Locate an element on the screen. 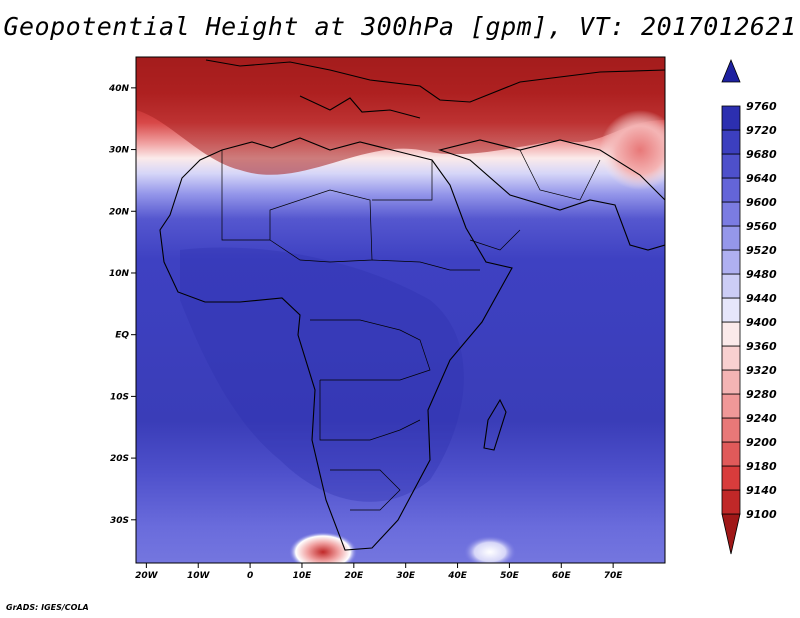 The height and width of the screenshot is (618, 800). colorbar-label: 9280 is located at coordinates (761, 394).